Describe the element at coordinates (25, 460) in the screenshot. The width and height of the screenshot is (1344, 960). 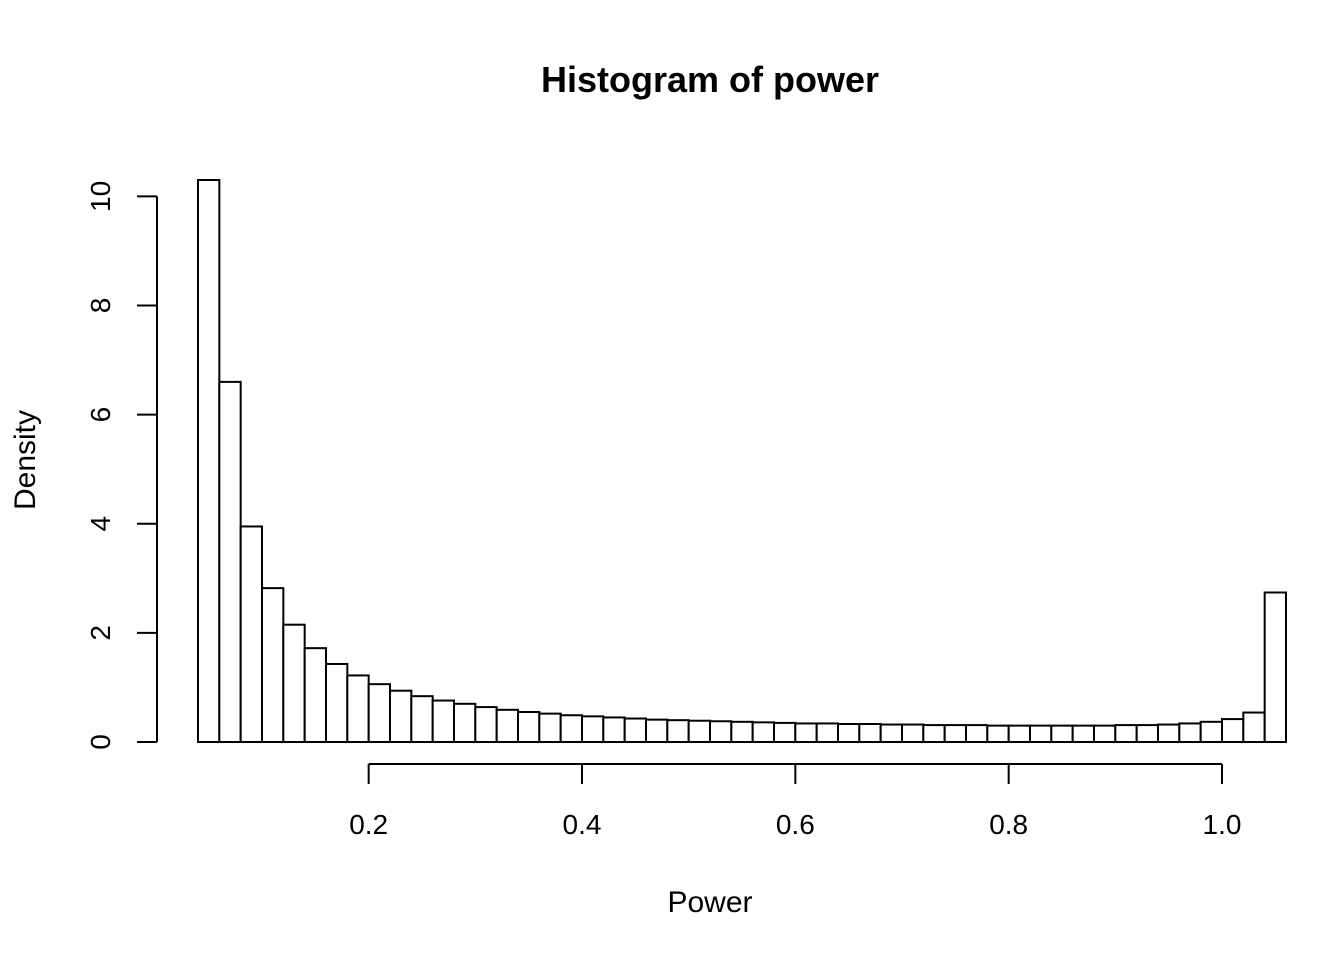
I see `y-axis-label: Density` at that location.